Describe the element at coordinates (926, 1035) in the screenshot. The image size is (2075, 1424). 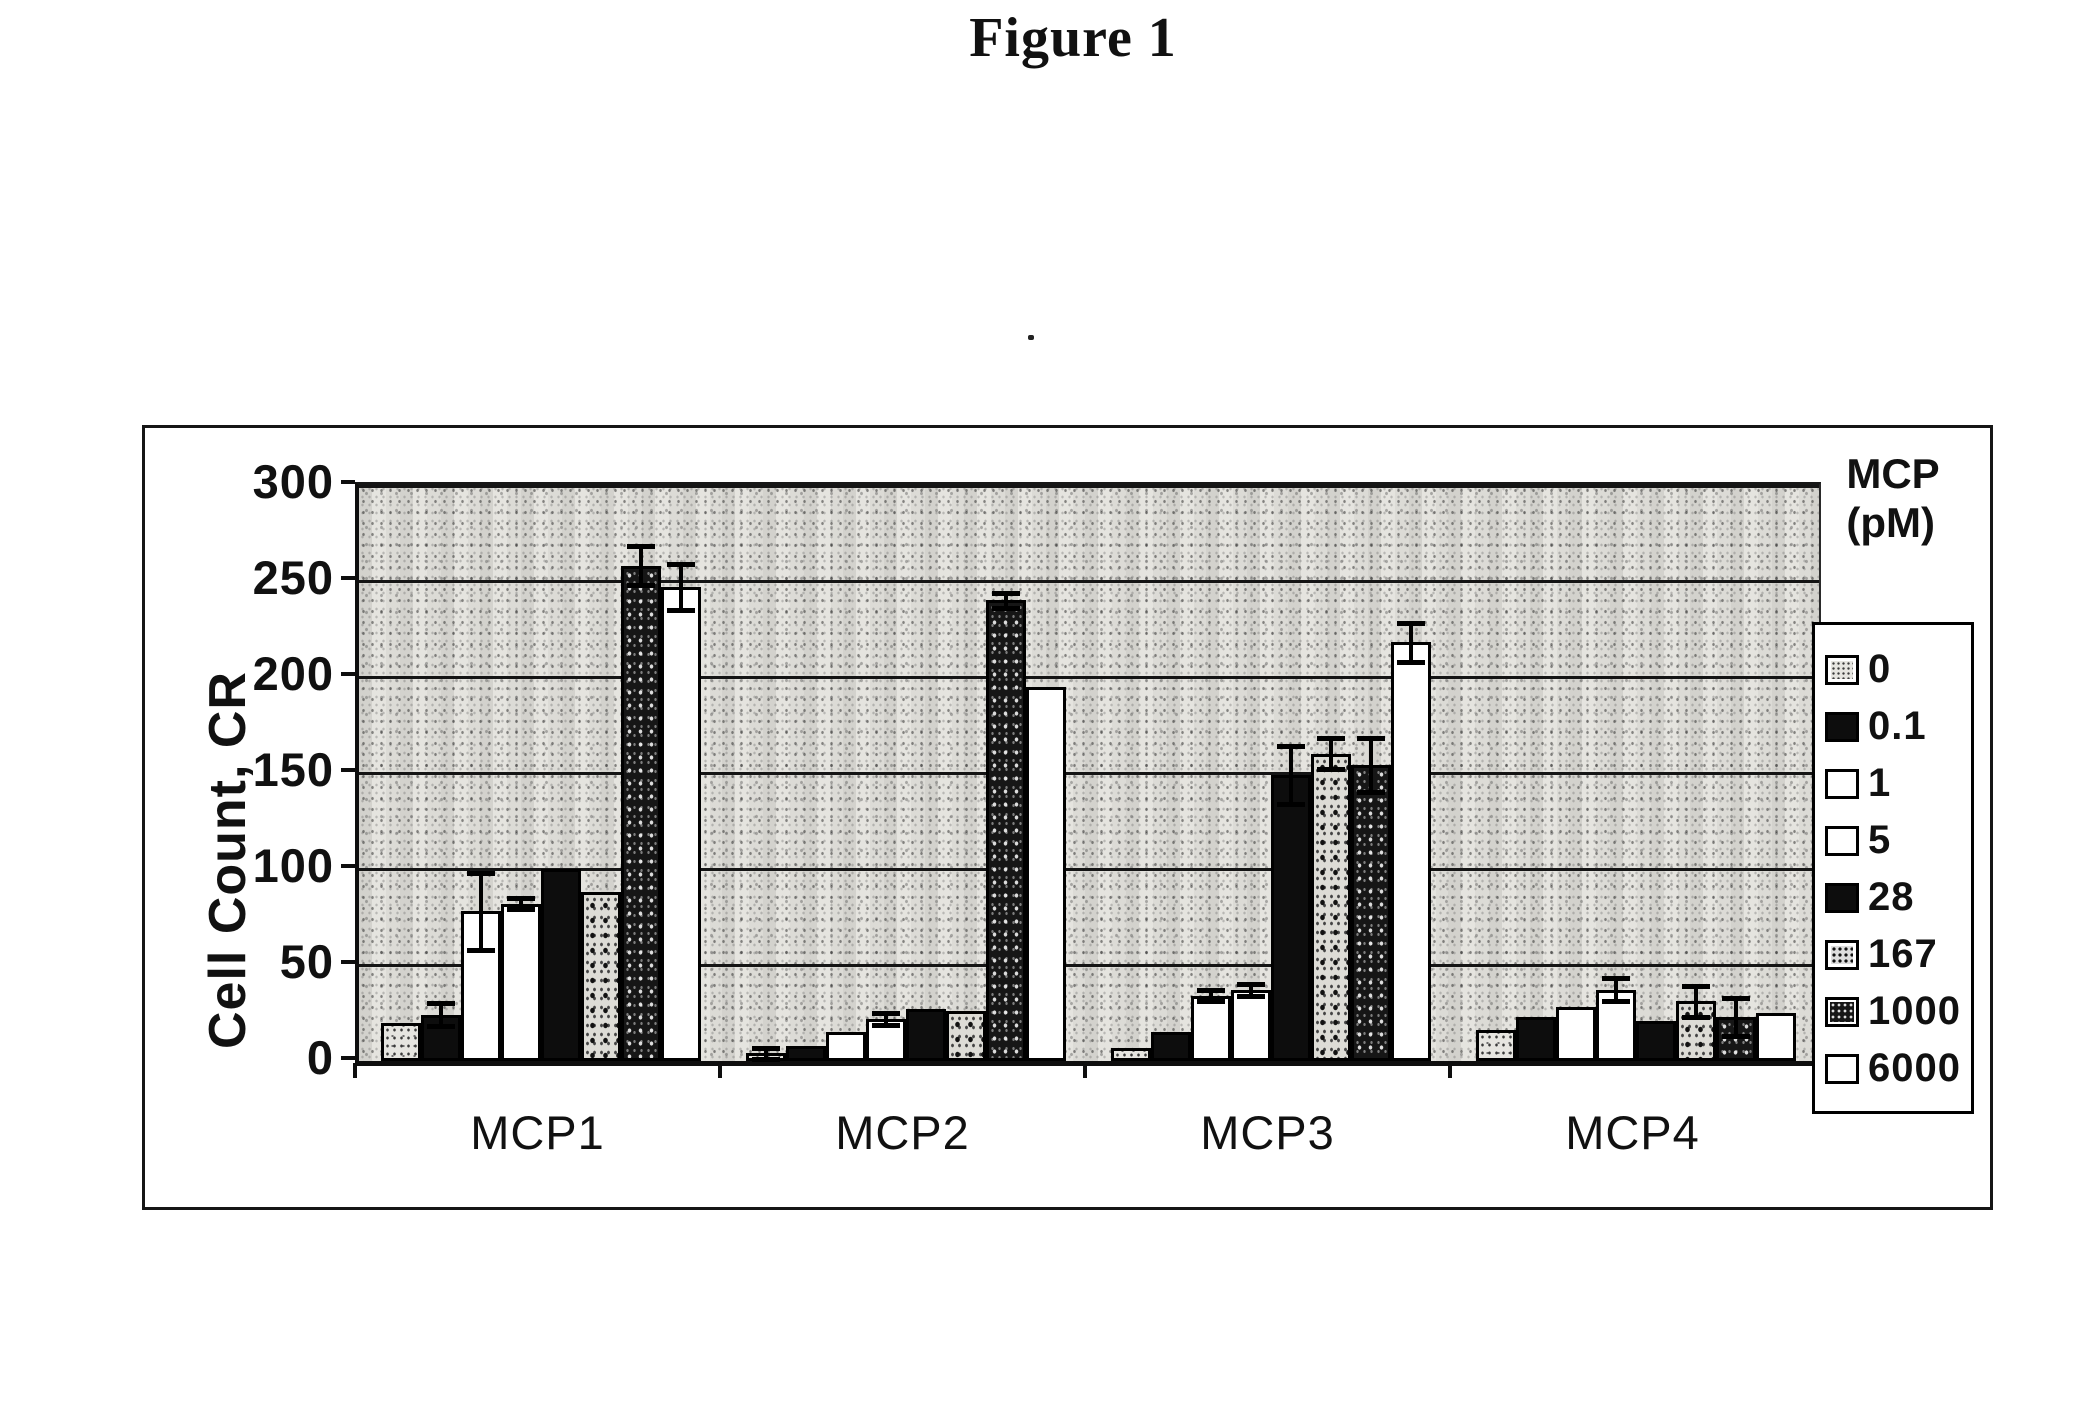
I see `bar-MCP2-28pM` at that location.